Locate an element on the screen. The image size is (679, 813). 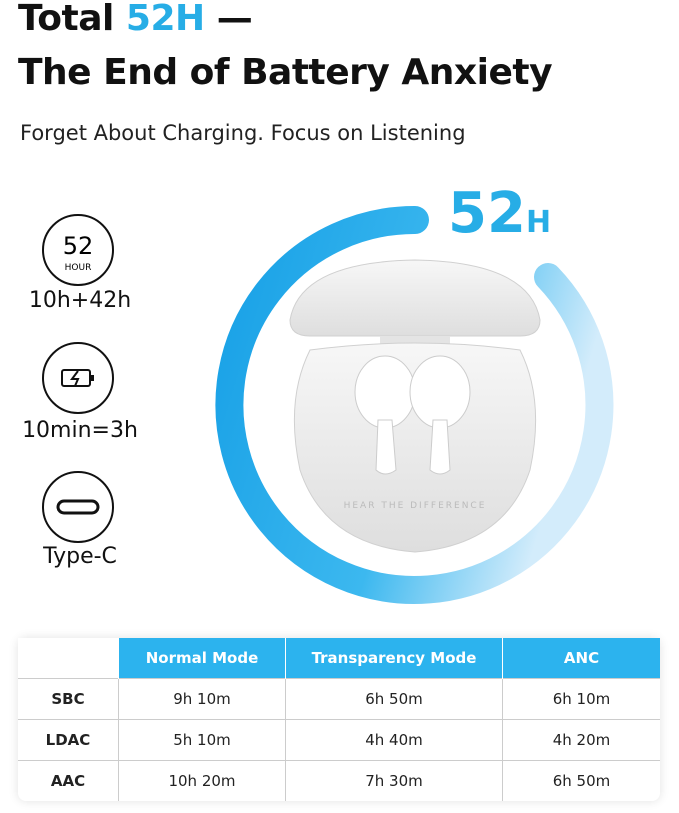
row-header: LDAC is located at coordinates (68, 740).